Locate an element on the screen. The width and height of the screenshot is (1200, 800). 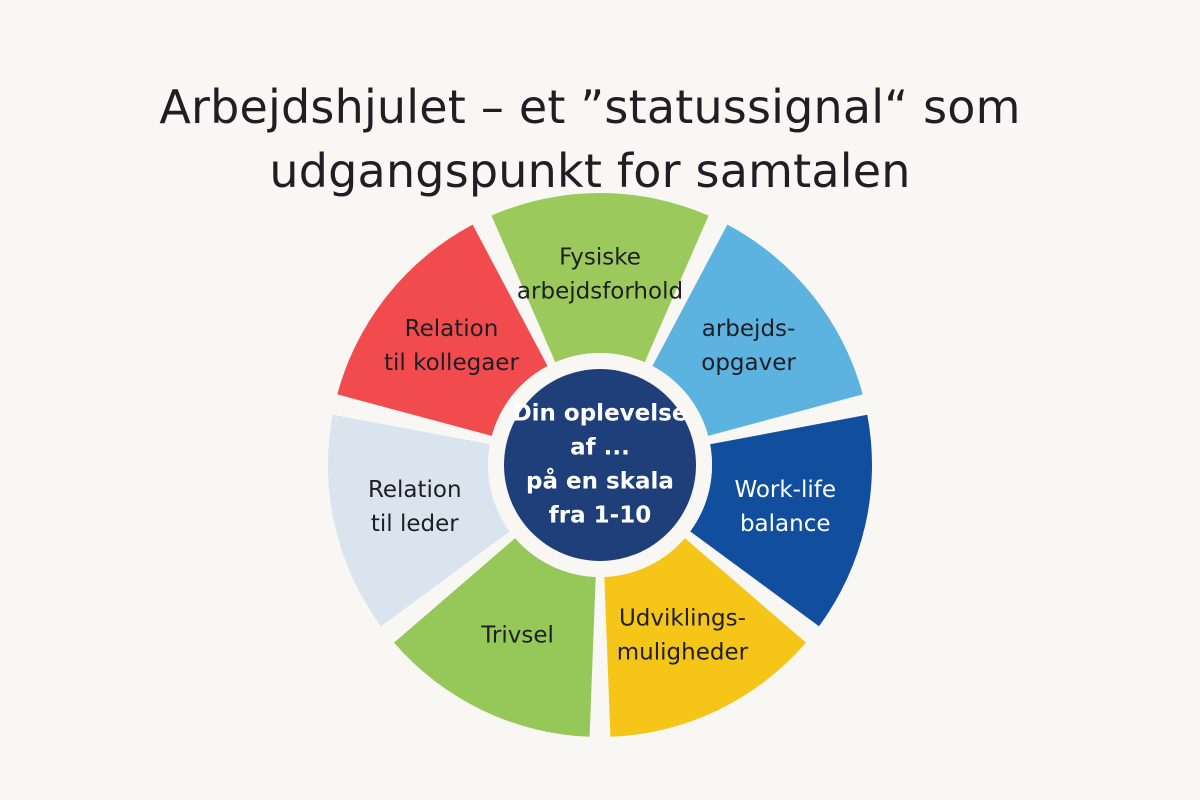
segment-label: Work-life is located at coordinates (785, 490).